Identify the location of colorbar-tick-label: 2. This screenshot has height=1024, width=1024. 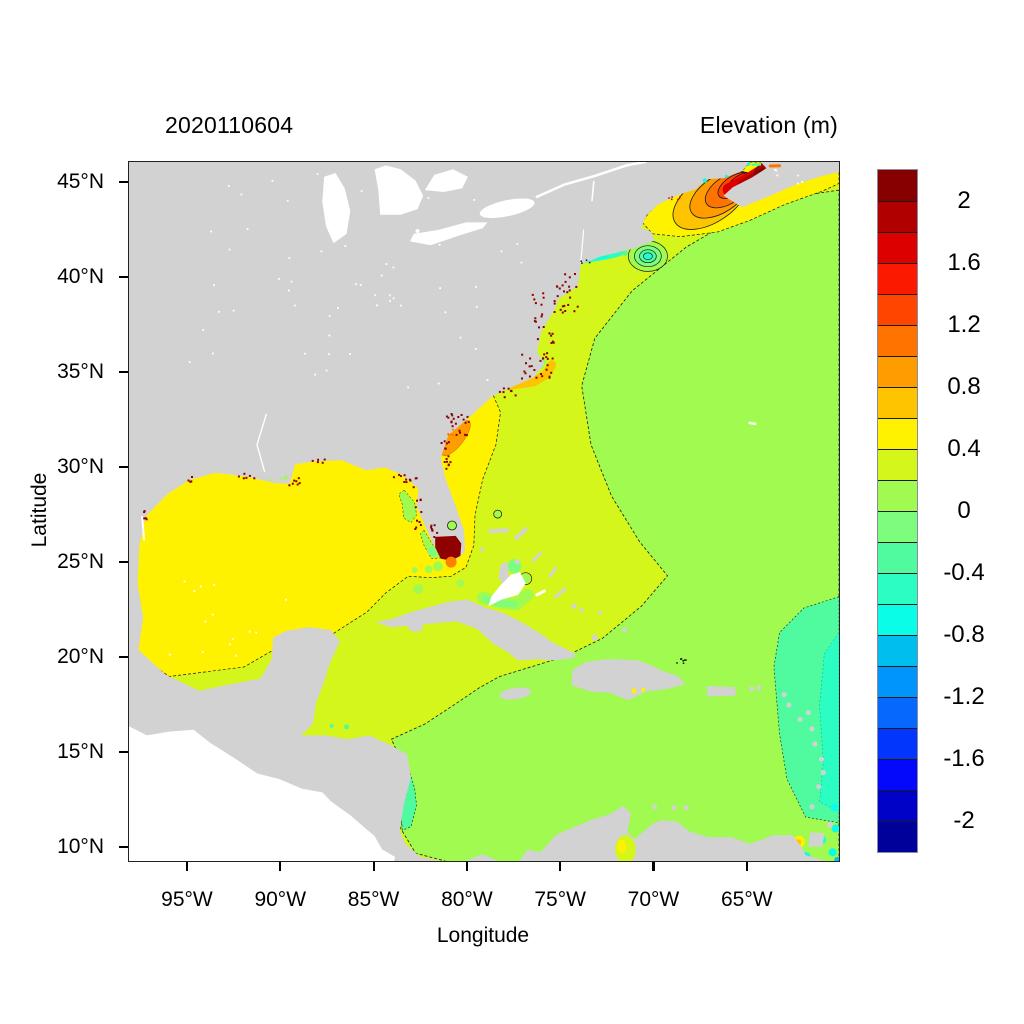
(964, 200).